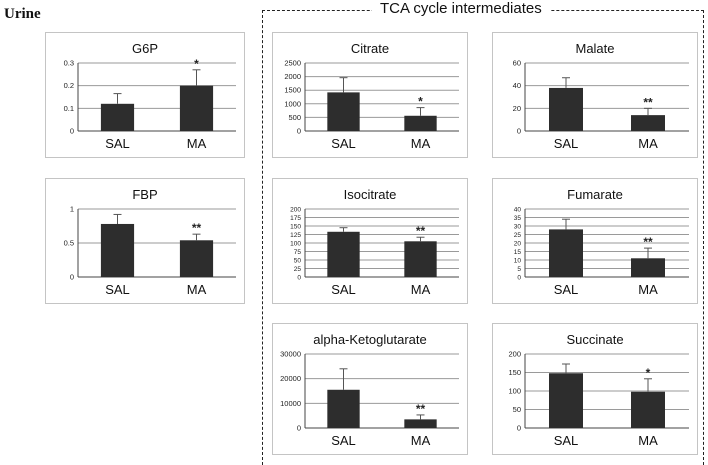 This screenshot has width=708, height=465. I want to click on y-tick-label: 125, so click(295, 235).